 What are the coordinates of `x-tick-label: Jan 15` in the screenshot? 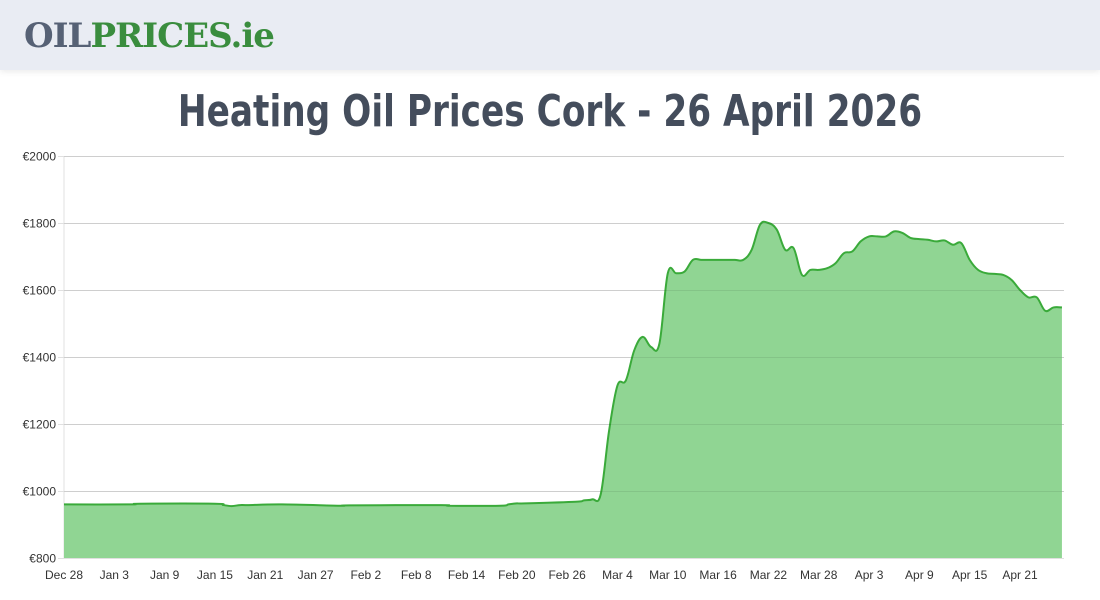 It's located at (215, 575).